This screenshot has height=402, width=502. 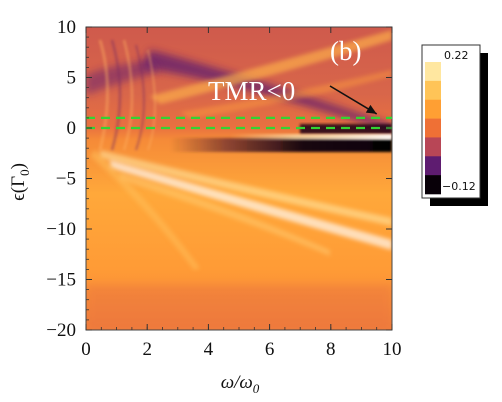 I want to click on x-axis-title-main: ω/ω, so click(x=237, y=382).